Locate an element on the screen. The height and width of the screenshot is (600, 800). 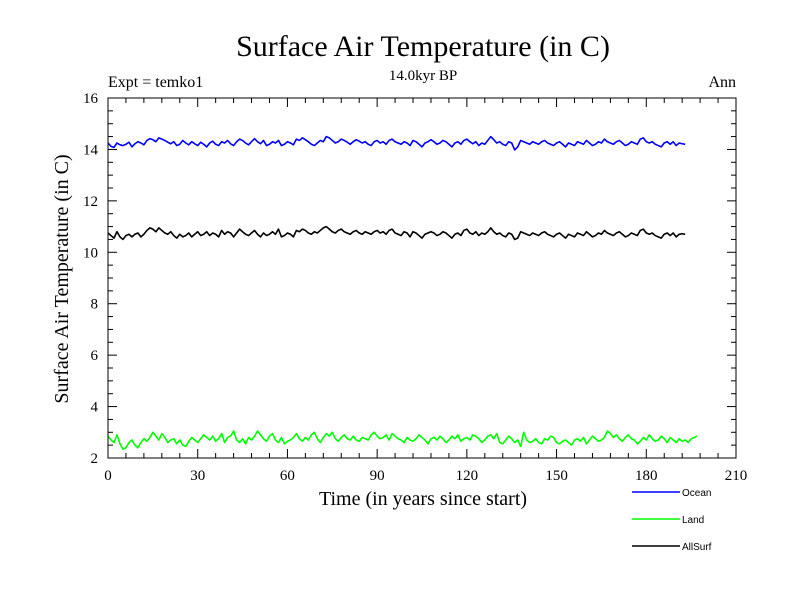
chart-title: Surface Air Temperature (in C) is located at coordinates (423, 46).